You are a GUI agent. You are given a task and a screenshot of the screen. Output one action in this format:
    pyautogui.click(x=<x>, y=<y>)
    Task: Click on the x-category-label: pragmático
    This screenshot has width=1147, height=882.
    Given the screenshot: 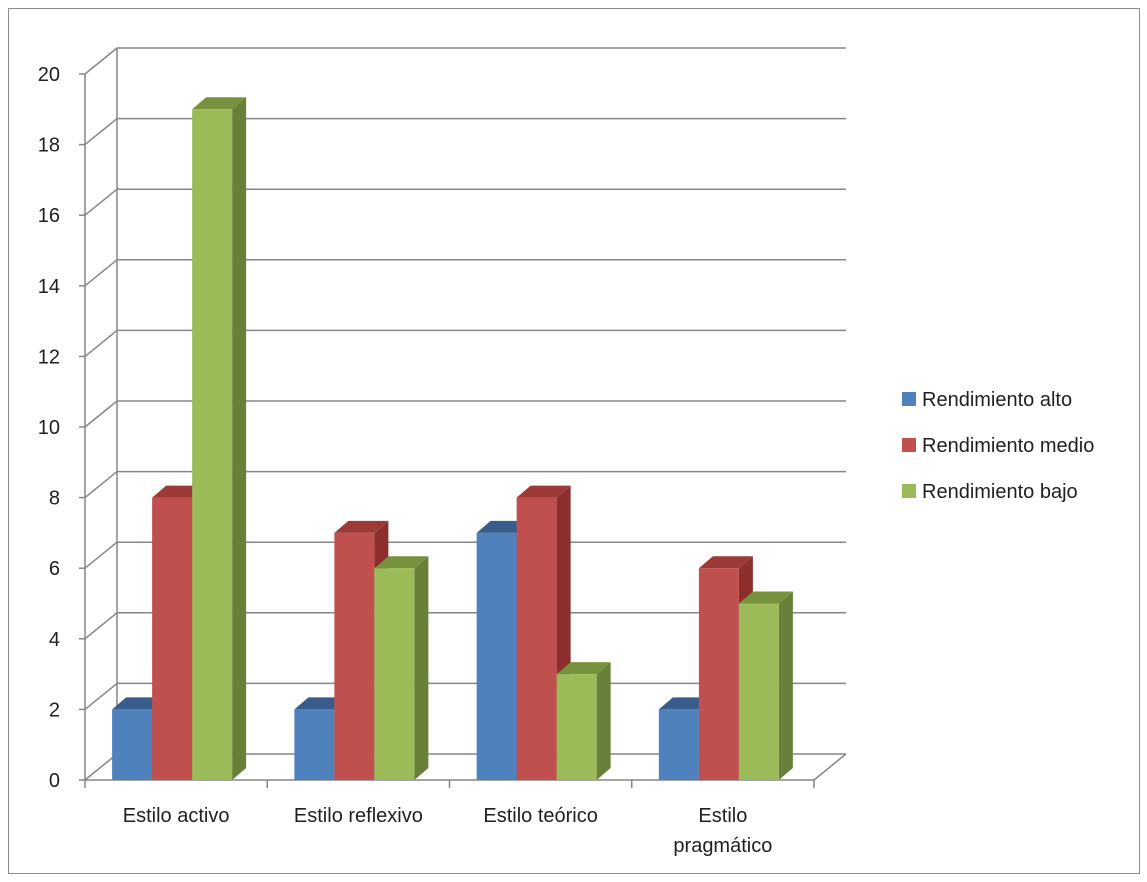 What is the action you would take?
    pyautogui.click(x=722, y=846)
    